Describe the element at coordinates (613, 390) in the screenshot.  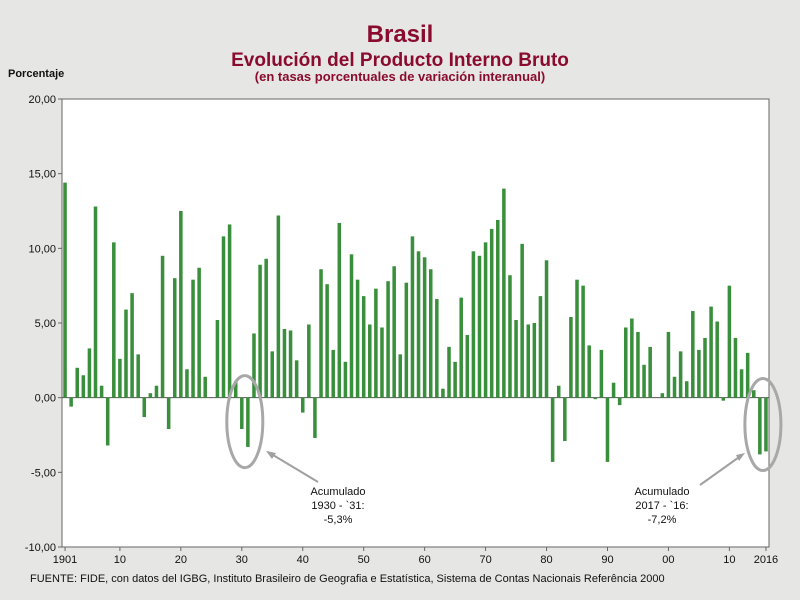
I see `bar-1991` at that location.